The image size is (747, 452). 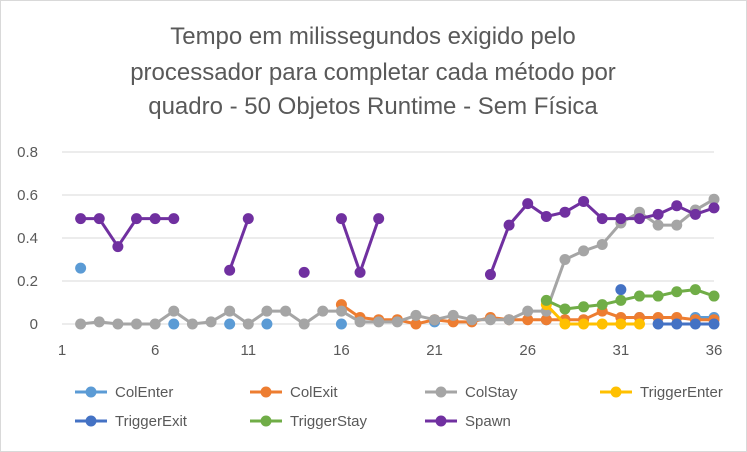 What do you see at coordinates (491, 392) in the screenshot?
I see `legend-label: ColStay` at bounding box center [491, 392].